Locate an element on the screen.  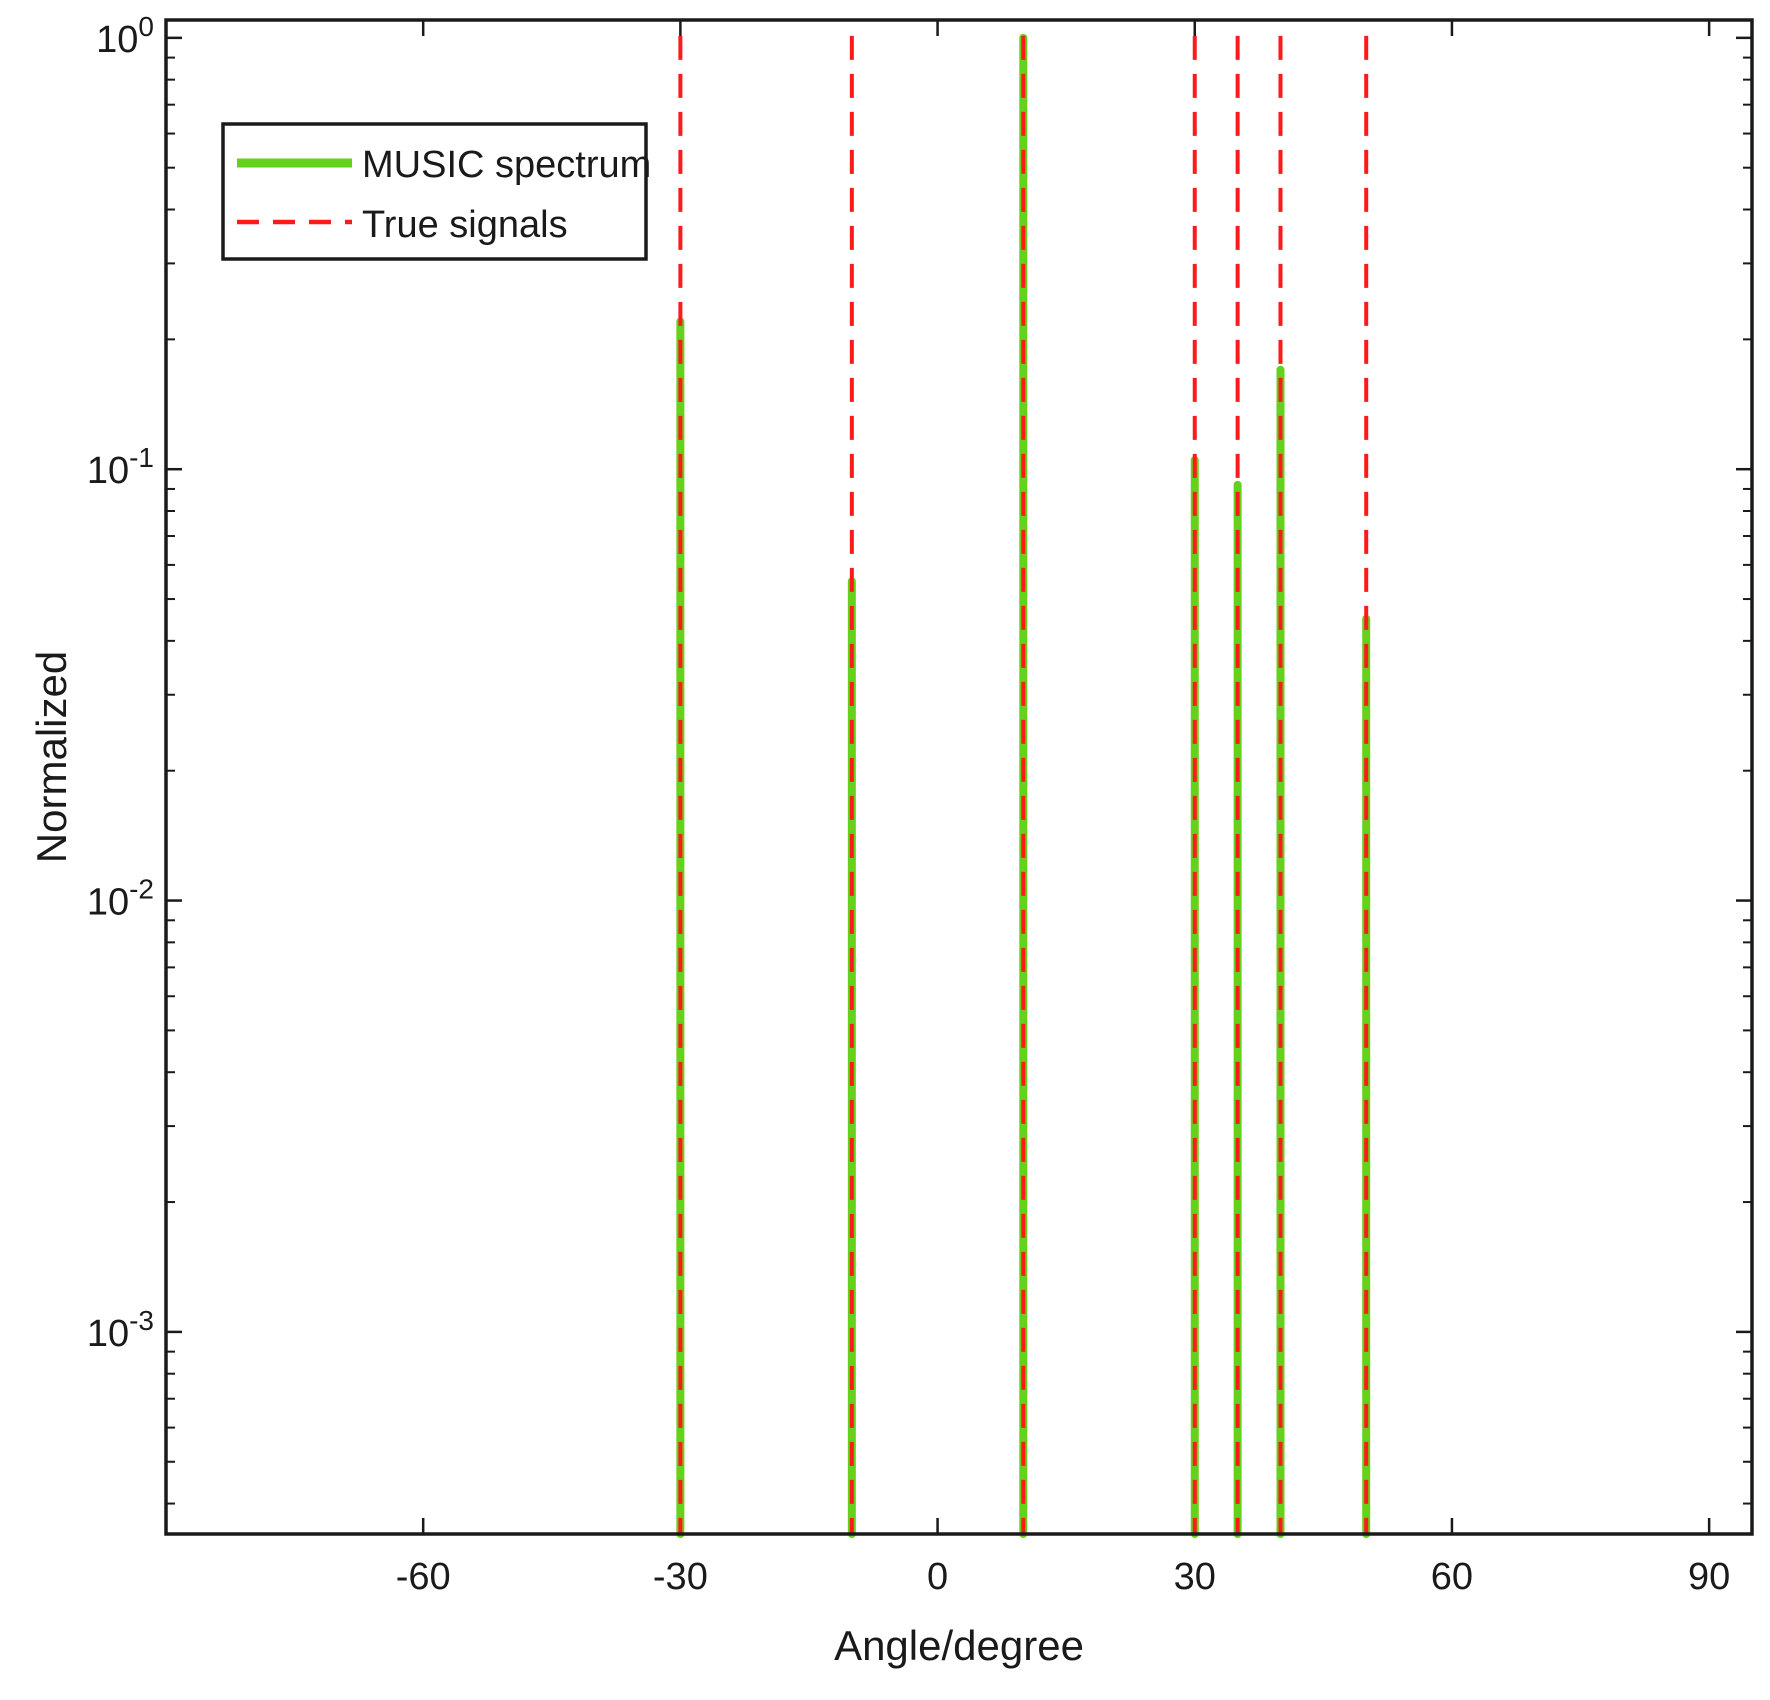
x-axis-title: Angle/degree is located at coordinates (959, 1645).